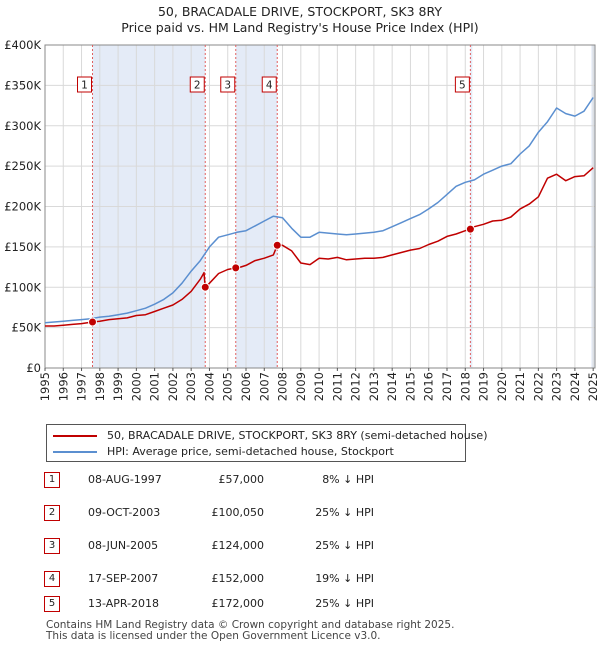  I want to click on transaction-date: 09-OCT-2003, so click(124, 512).